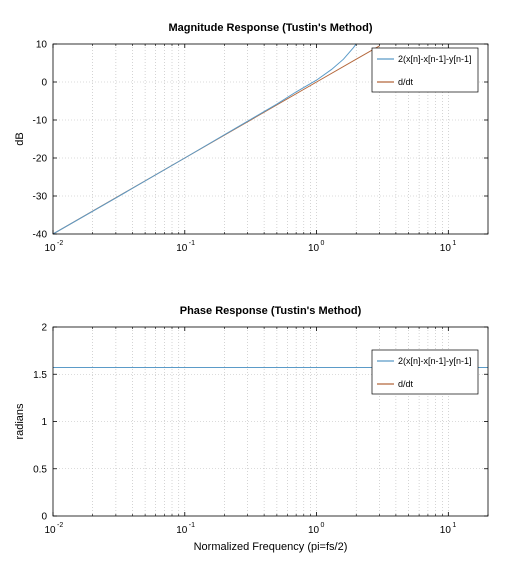  What do you see at coordinates (40, 235) in the screenshot?
I see `y-tick-label: -40` at bounding box center [40, 235].